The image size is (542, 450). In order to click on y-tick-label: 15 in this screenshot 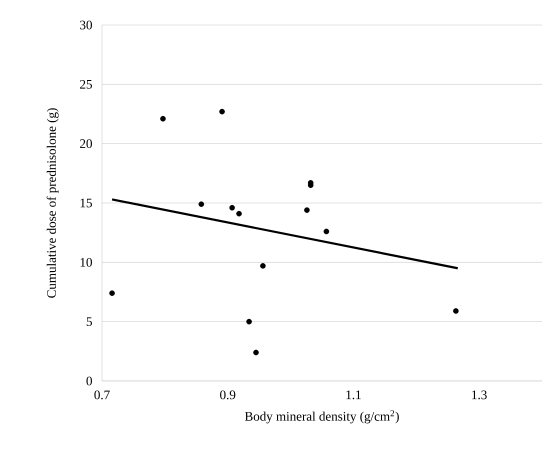, I will do `click(86, 203)`.